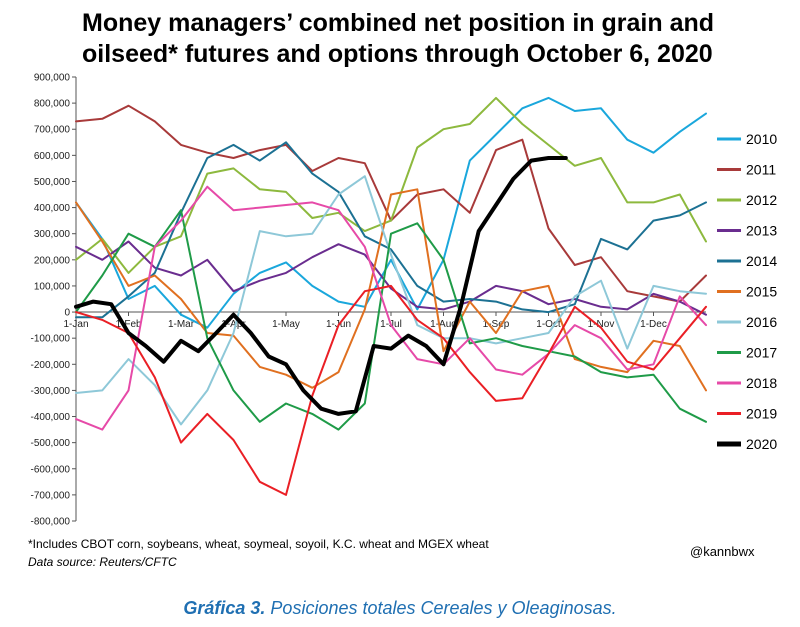 This screenshot has width=800, height=627. What do you see at coordinates (51, 339) in the screenshot?
I see `y-tick-label: -100,000` at bounding box center [51, 339].